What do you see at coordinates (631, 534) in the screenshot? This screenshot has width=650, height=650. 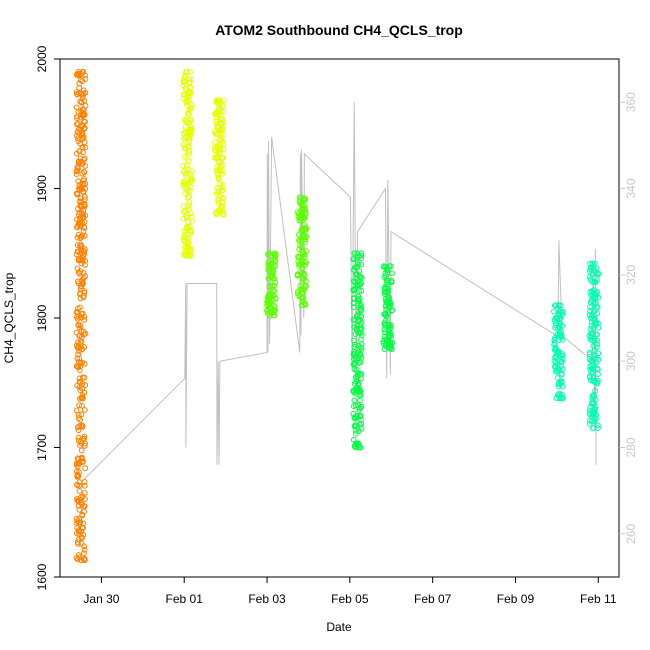 I see `y2-tick-label: 260` at bounding box center [631, 534].